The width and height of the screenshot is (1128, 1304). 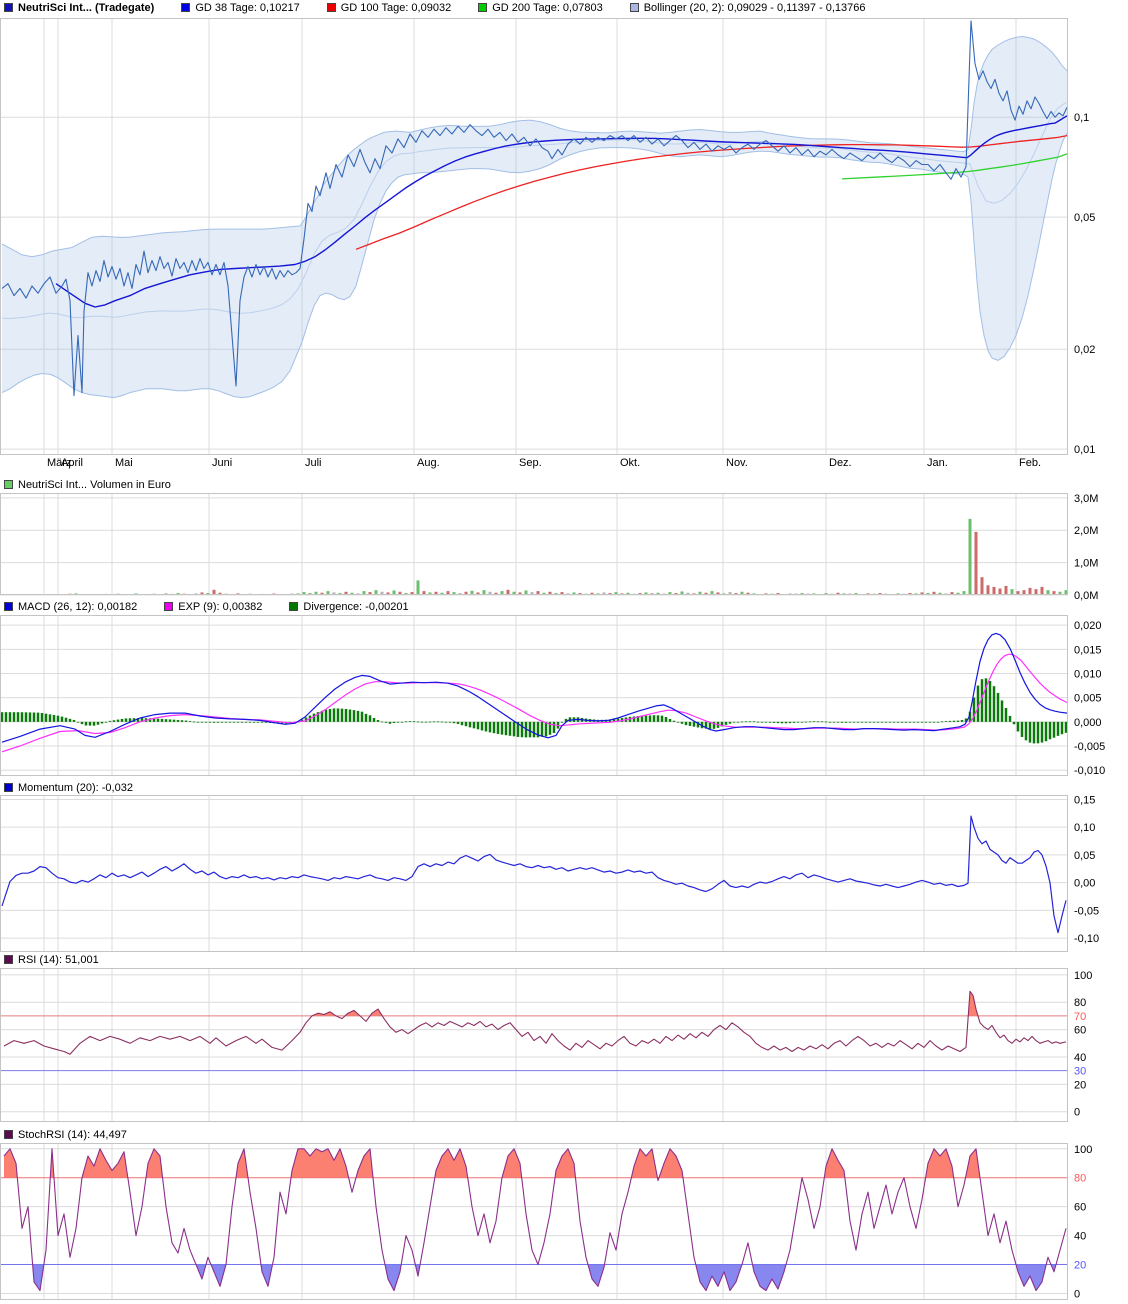 I want to click on legend-label-gd200: GD 200 Tage: 0,07803, so click(x=547, y=7).